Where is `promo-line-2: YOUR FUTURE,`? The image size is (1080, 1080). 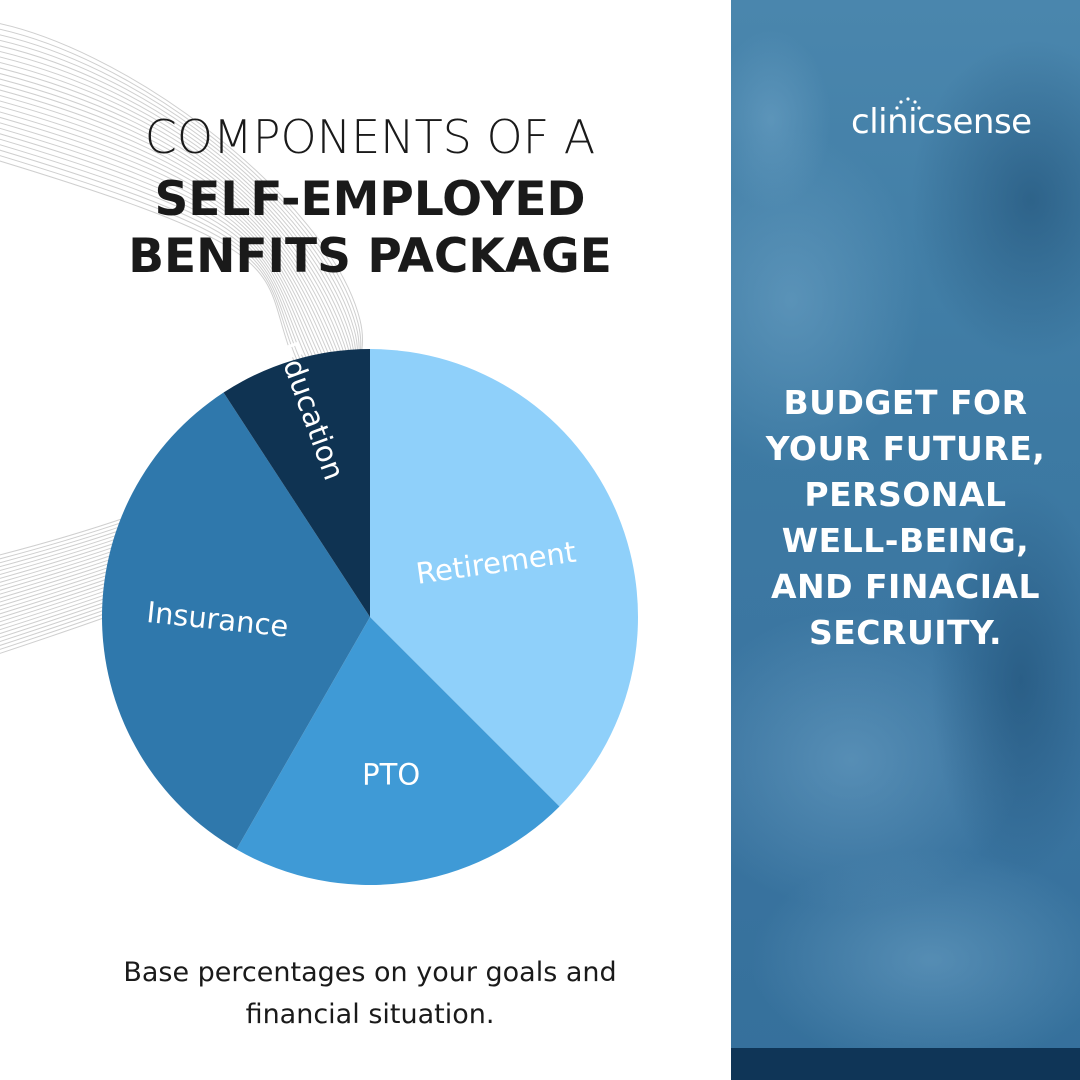
promo-line-2: YOUR FUTURE, is located at coordinates (905, 448).